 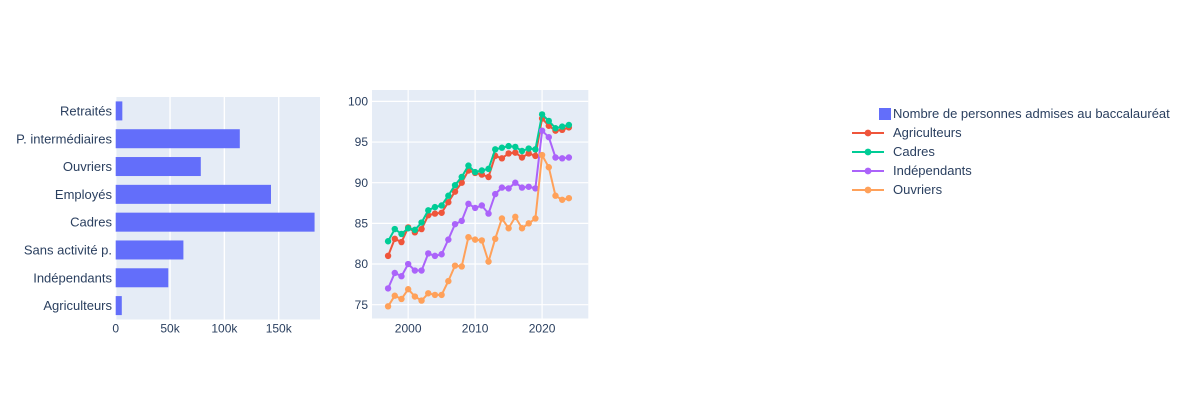 I want to click on legend-item-independants: Indépendants, so click(x=1011, y=171).